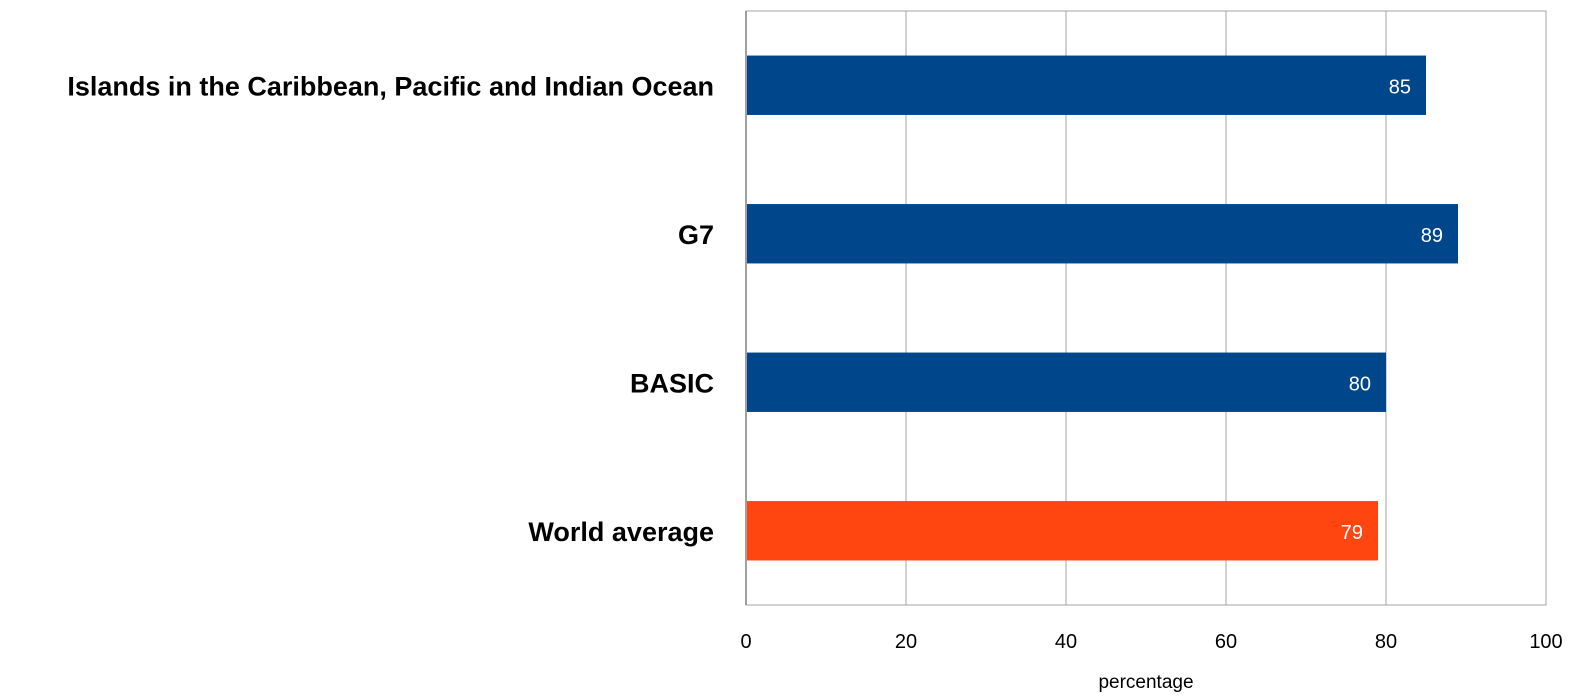  Describe the element at coordinates (1145, 682) in the screenshot. I see `x-axis-title: percentage` at that location.